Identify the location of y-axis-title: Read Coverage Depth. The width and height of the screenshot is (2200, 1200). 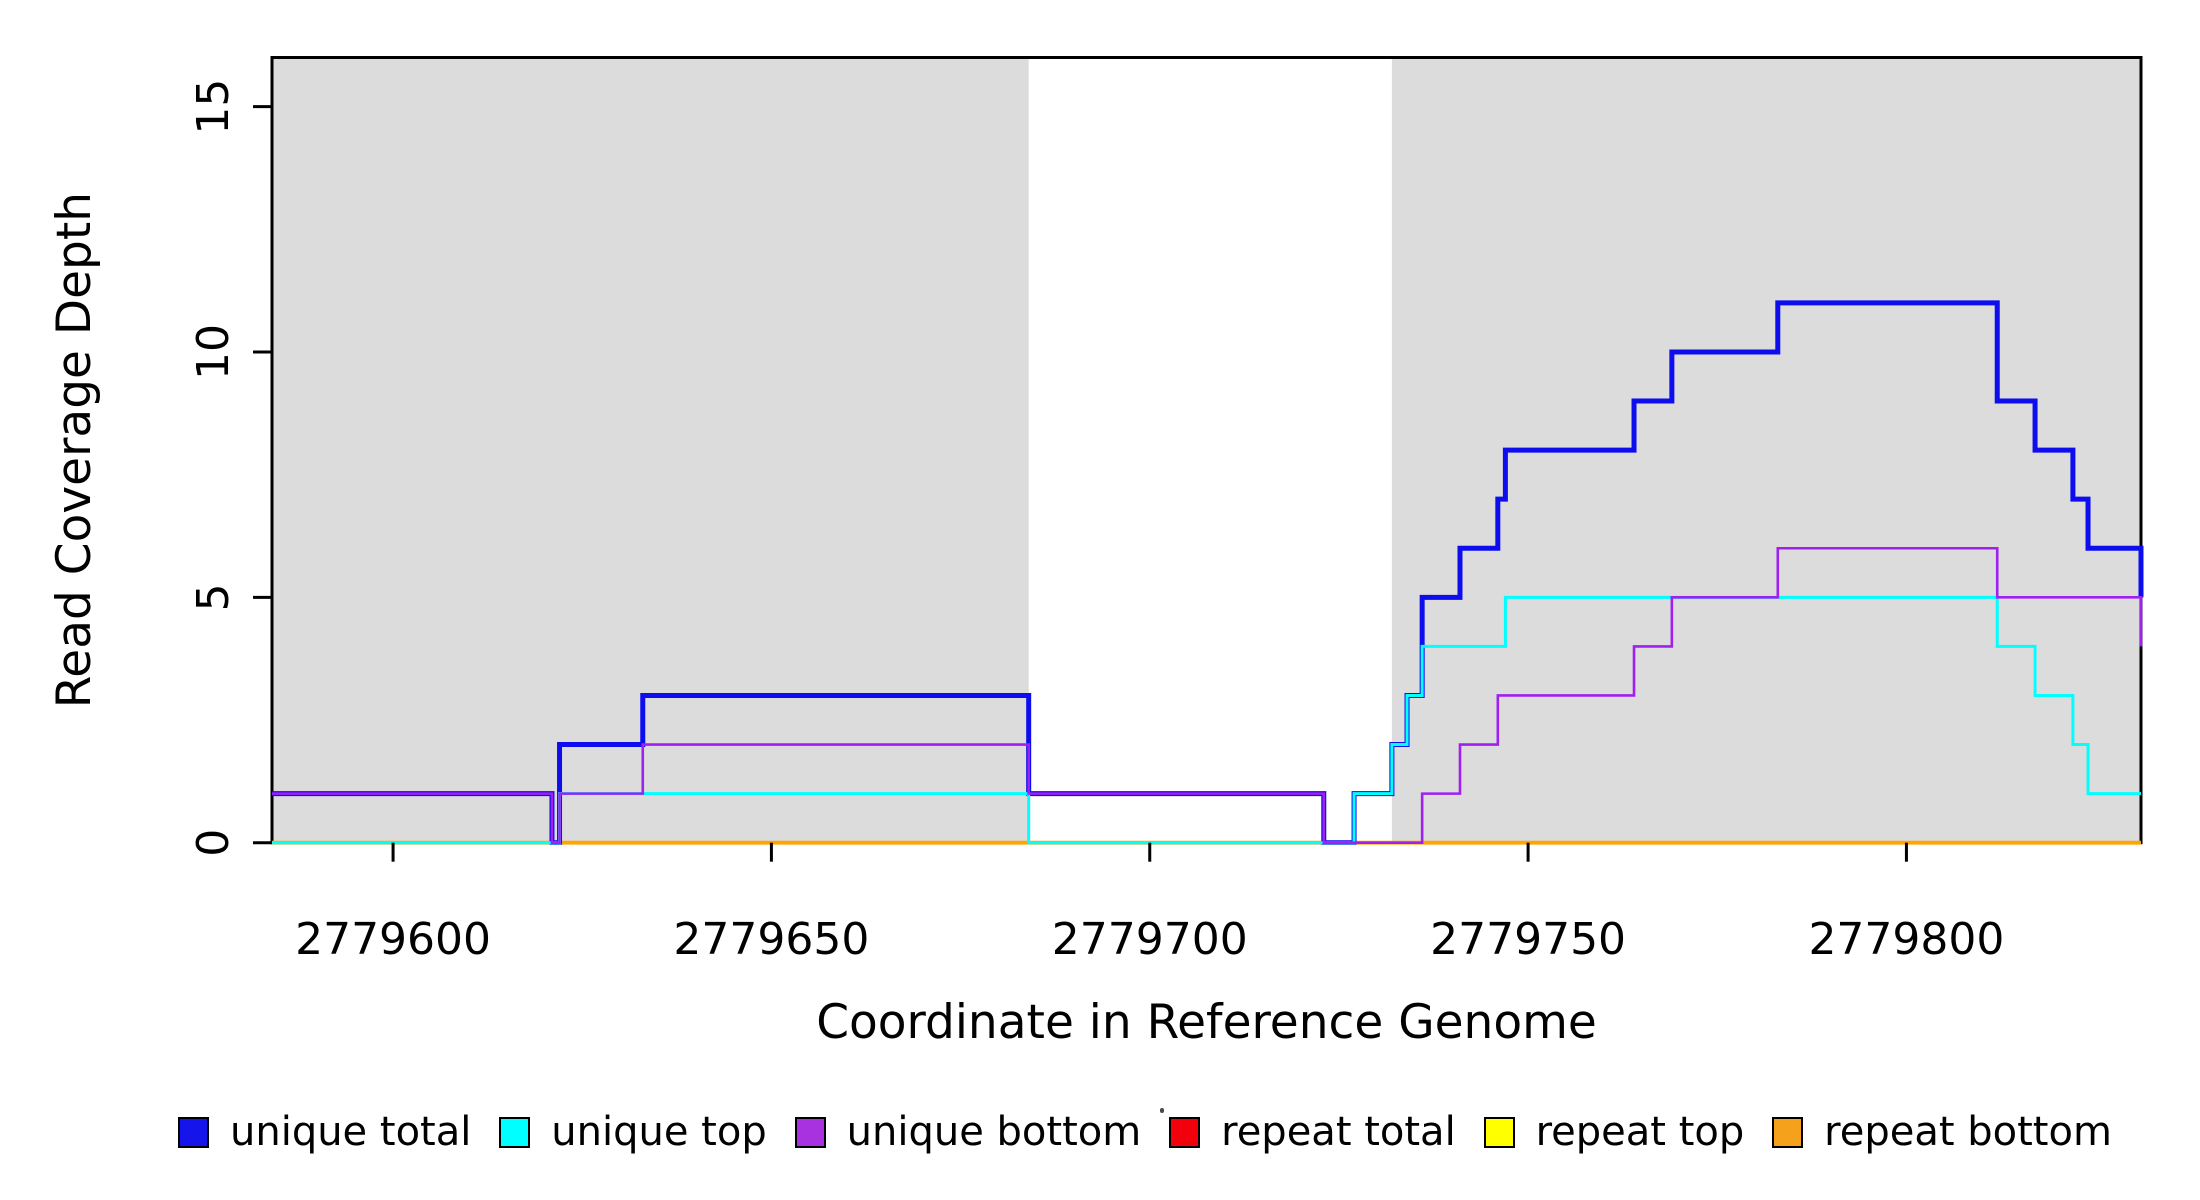
(74, 450).